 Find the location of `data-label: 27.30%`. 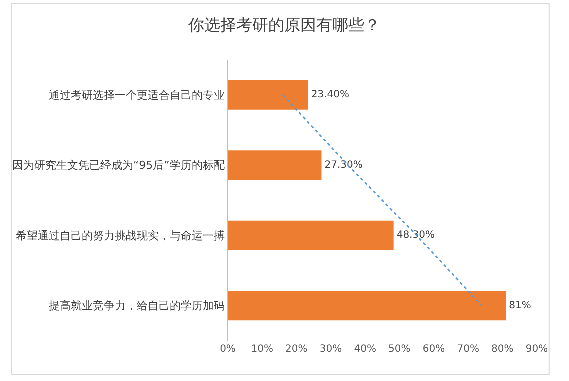

data-label: 27.30% is located at coordinates (343, 165).